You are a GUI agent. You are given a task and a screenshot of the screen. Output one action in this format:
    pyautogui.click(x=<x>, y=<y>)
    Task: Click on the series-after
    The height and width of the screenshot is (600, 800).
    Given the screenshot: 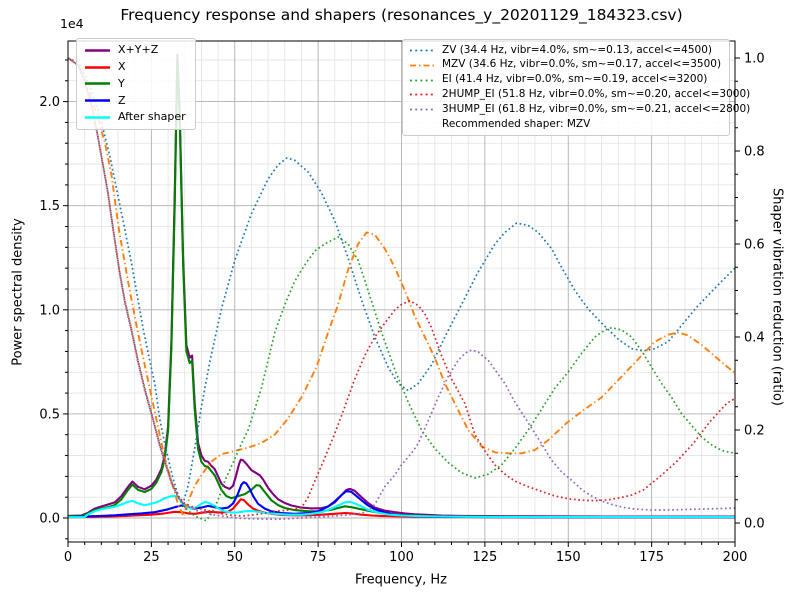 What is the action you would take?
    pyautogui.click(x=401, y=506)
    